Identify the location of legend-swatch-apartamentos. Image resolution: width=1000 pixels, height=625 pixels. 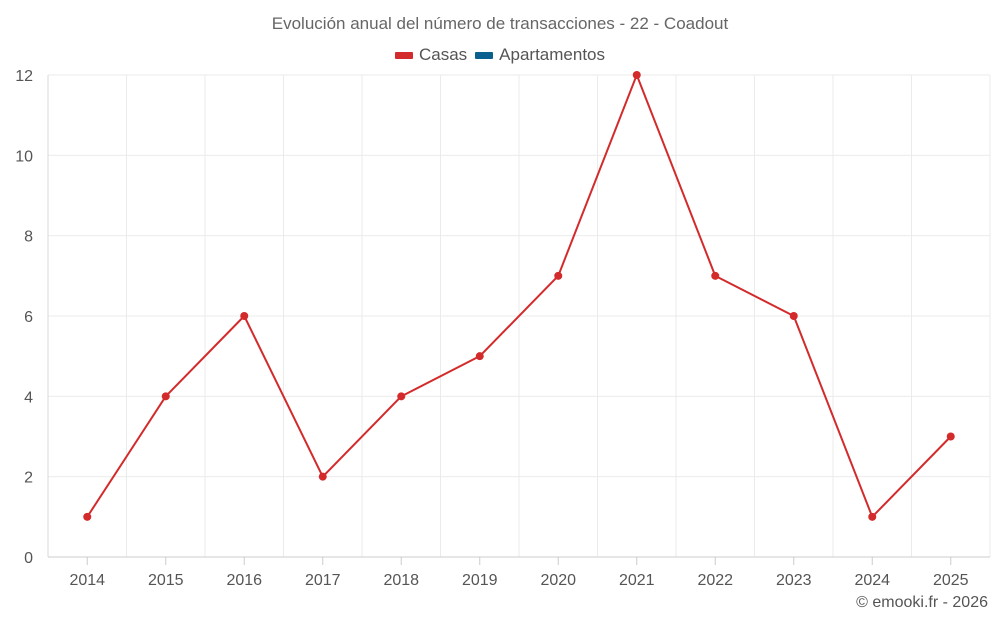
(484, 55).